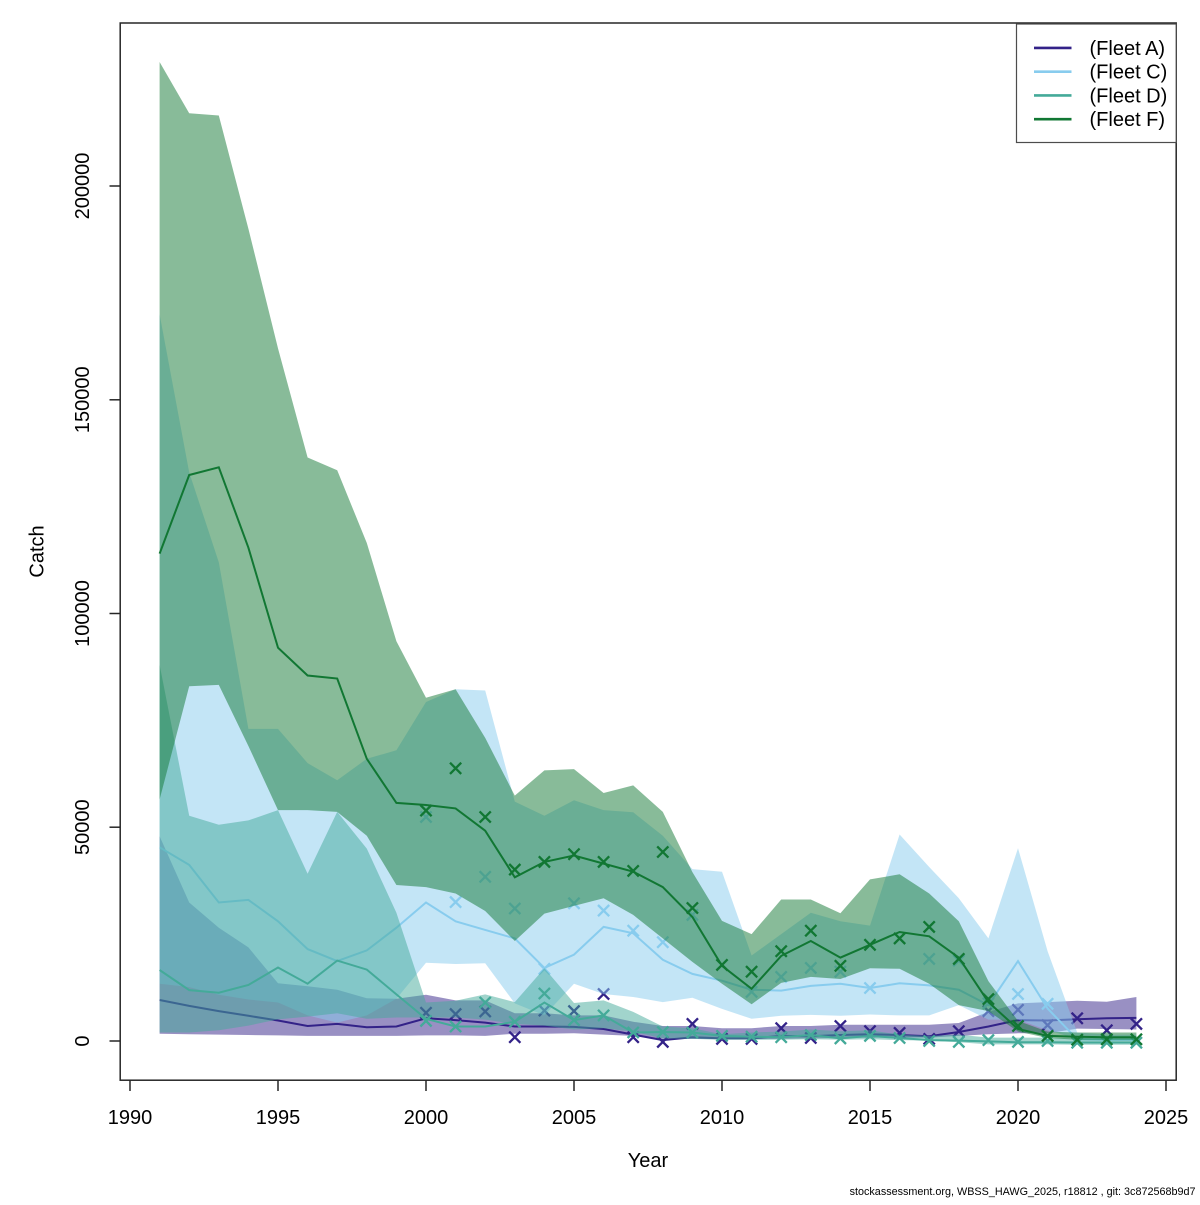 Image resolution: width=1200 pixels, height=1205 pixels. What do you see at coordinates (83, 399) in the screenshot?
I see `svg-text: 150000` at bounding box center [83, 399].